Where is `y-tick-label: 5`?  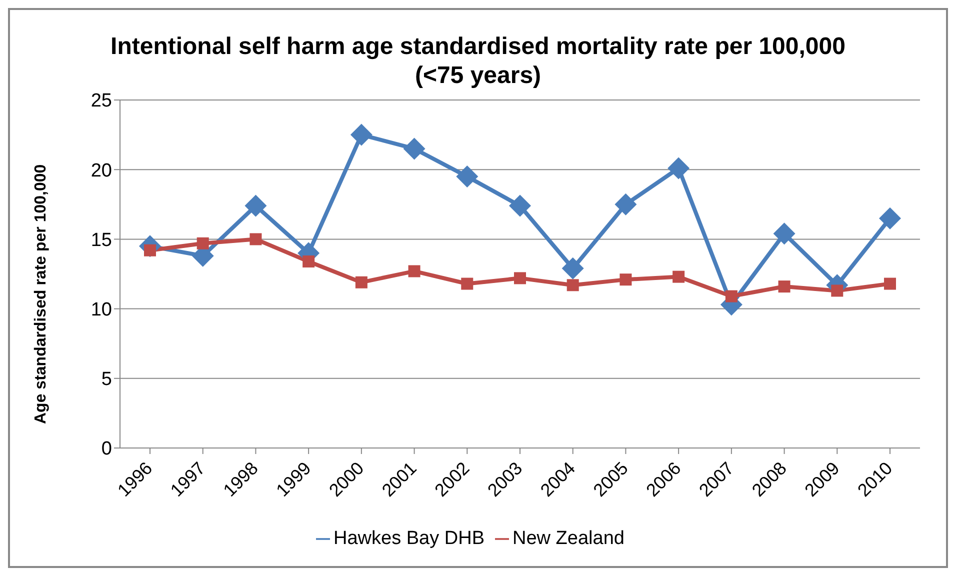
y-tick-label: 5 is located at coordinates (106, 379).